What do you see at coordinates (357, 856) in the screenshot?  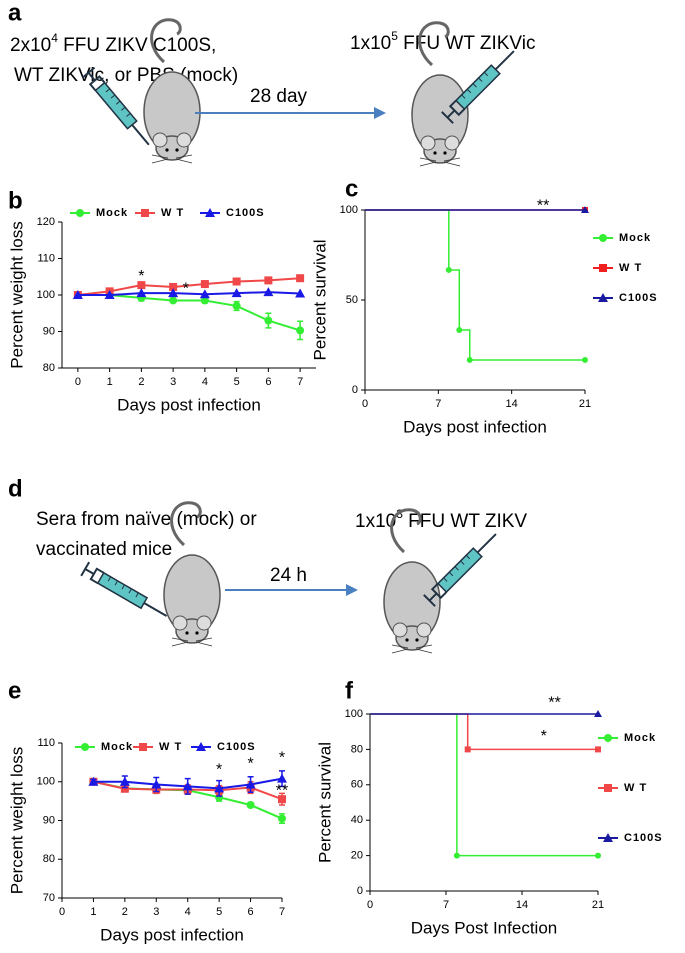 I see `y-tick-label: 20` at bounding box center [357, 856].